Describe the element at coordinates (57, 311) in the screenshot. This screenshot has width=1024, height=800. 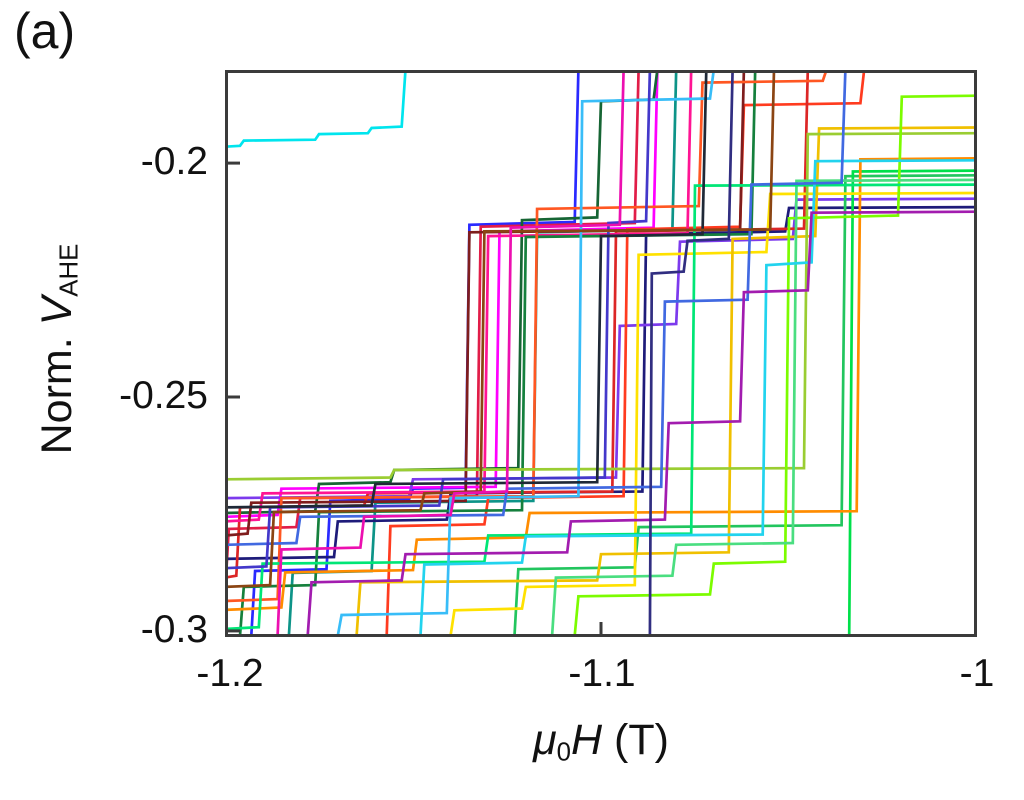
I see `y-axis-variable: V` at that location.